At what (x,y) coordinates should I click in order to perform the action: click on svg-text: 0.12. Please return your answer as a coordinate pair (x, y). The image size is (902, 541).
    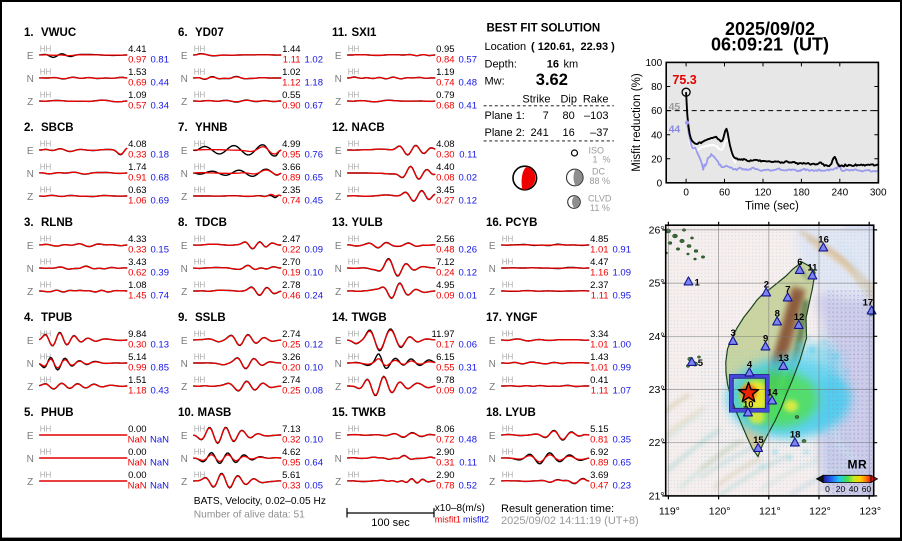
    Looking at the image, I should click on (468, 201).